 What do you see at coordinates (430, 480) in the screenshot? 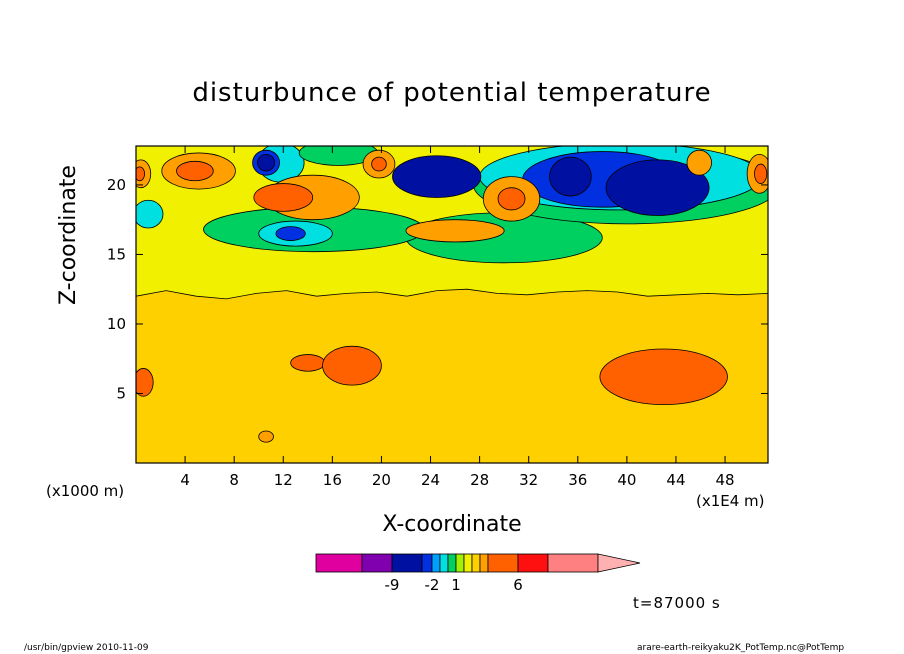
I see `x-tick-label: 24` at bounding box center [430, 480].